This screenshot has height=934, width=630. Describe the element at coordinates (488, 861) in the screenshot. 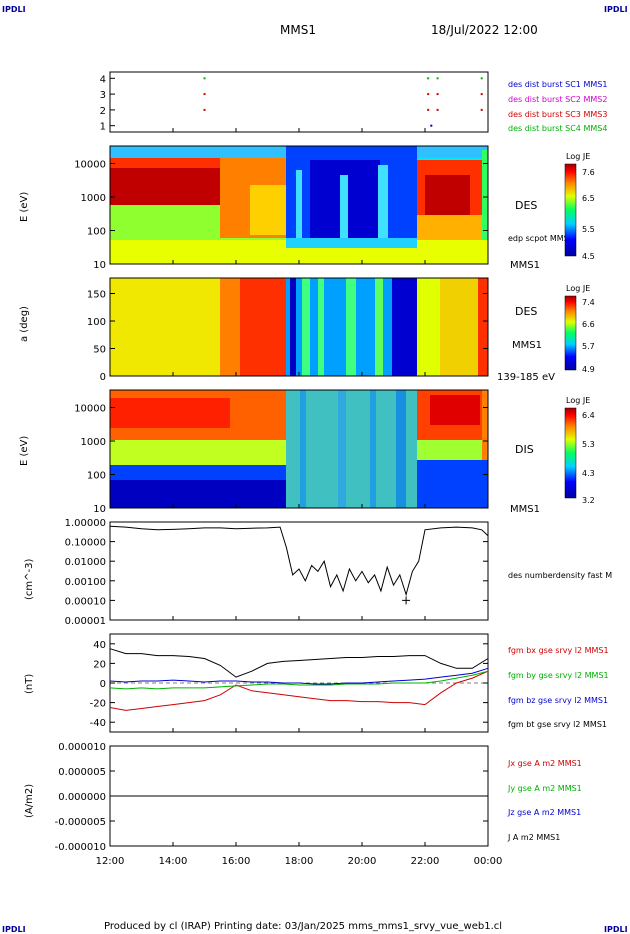

I see `xtick-label: 00:00` at that location.